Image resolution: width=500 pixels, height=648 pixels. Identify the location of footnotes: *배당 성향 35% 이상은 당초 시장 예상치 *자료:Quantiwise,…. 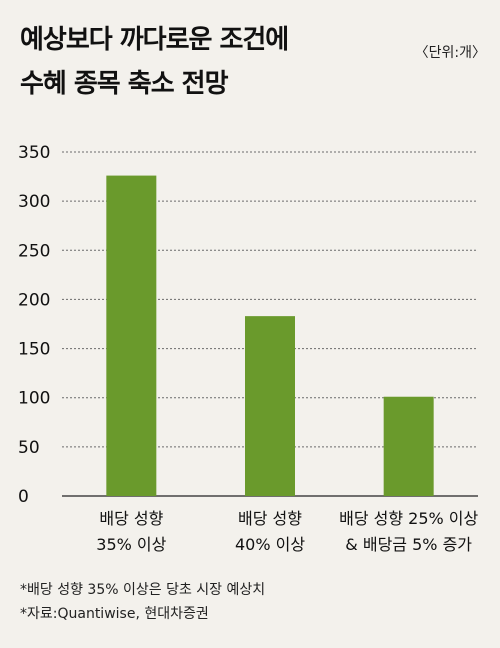
(142, 602).